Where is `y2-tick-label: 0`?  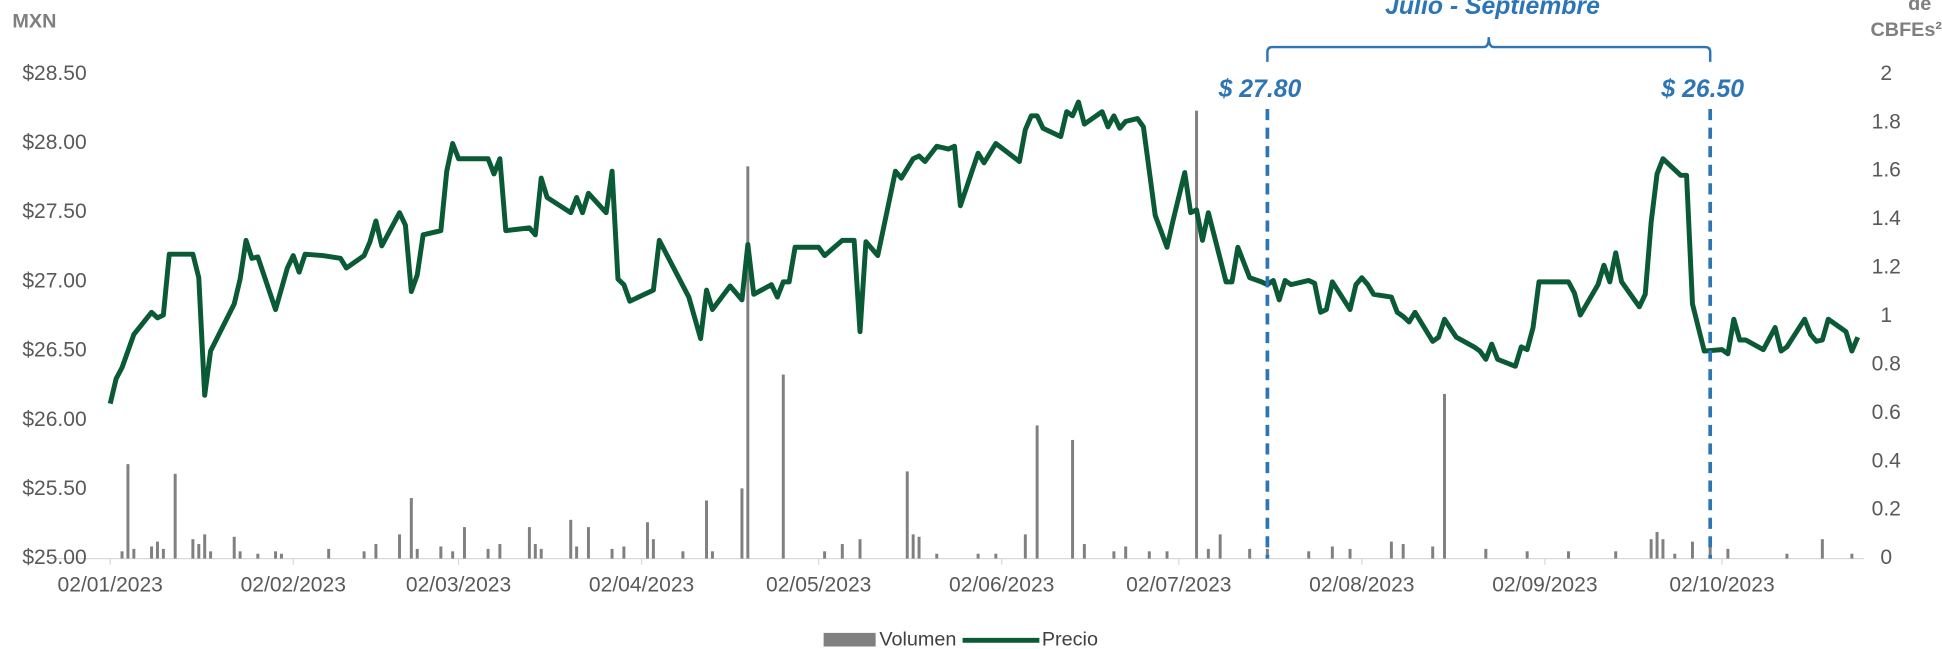 y2-tick-label: 0 is located at coordinates (1886, 557).